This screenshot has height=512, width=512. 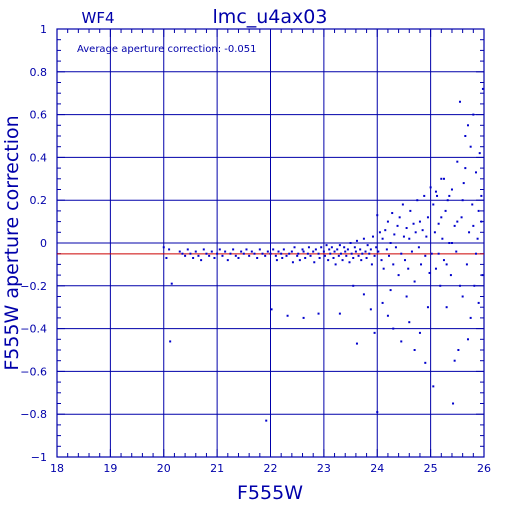 I want to click on average-annotation: Average aperture correction: -0.051, so click(x=167, y=49).